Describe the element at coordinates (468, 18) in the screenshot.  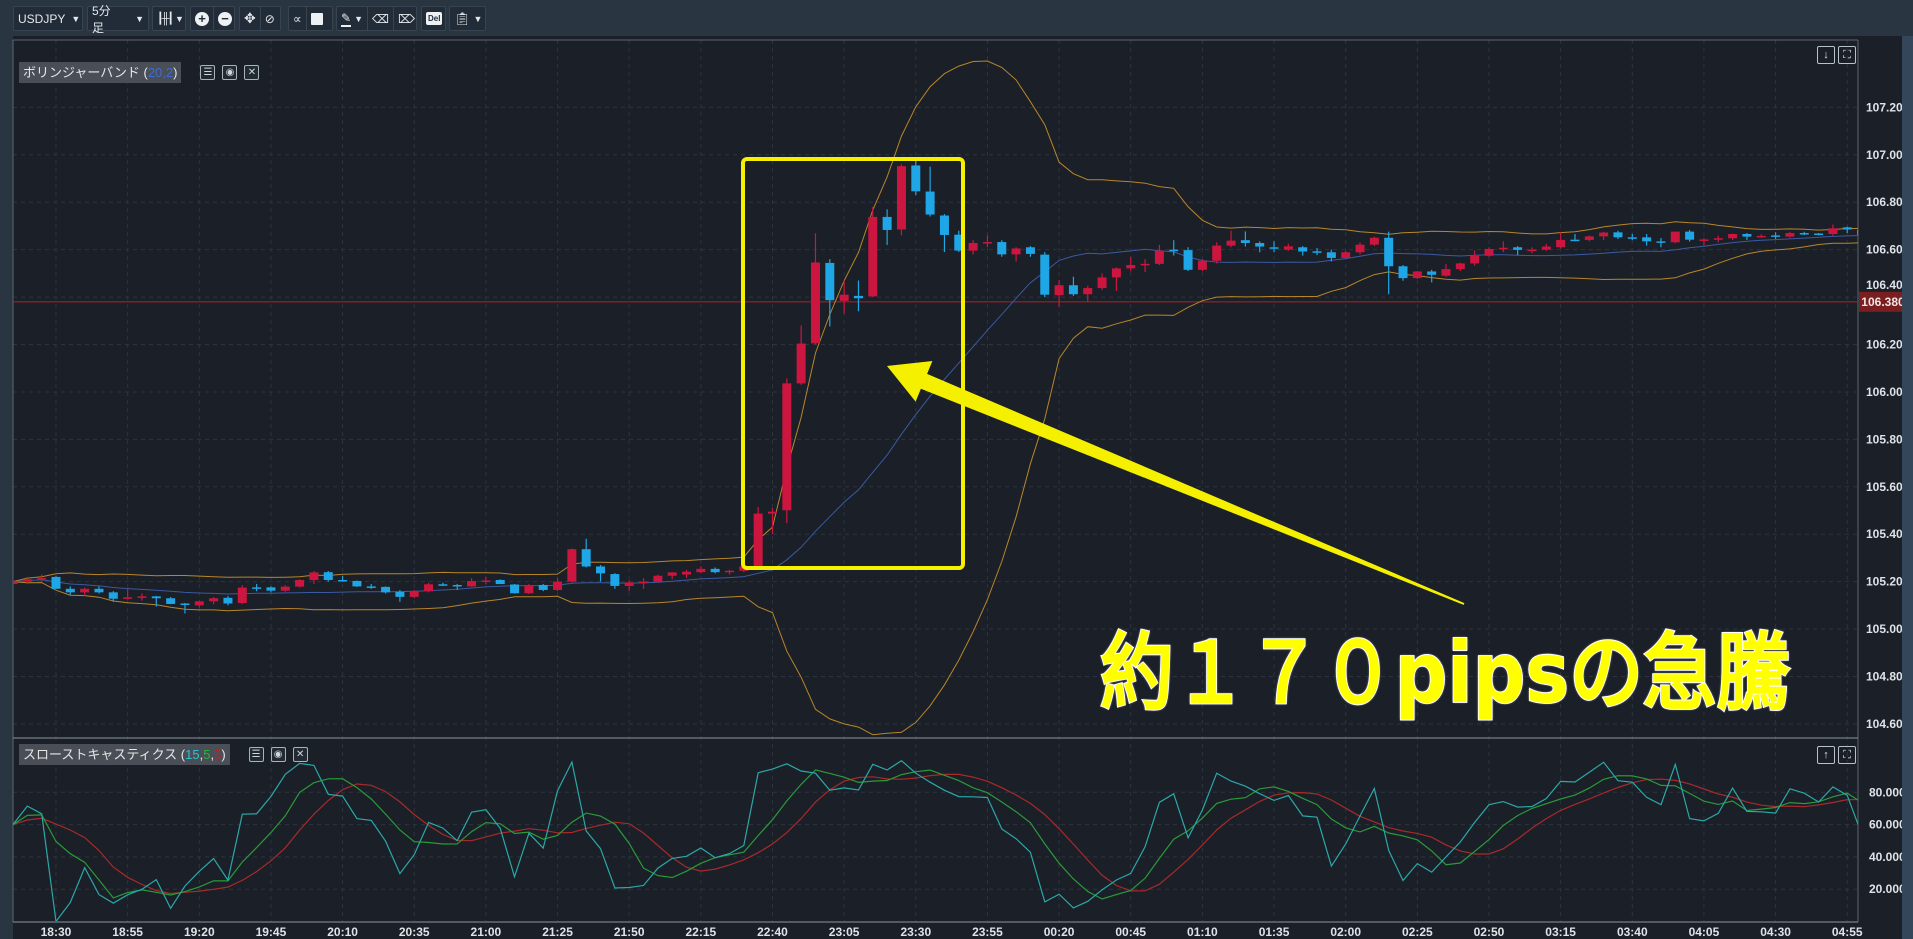
I see `clipboard-button: 📋︎ ▼` at that location.